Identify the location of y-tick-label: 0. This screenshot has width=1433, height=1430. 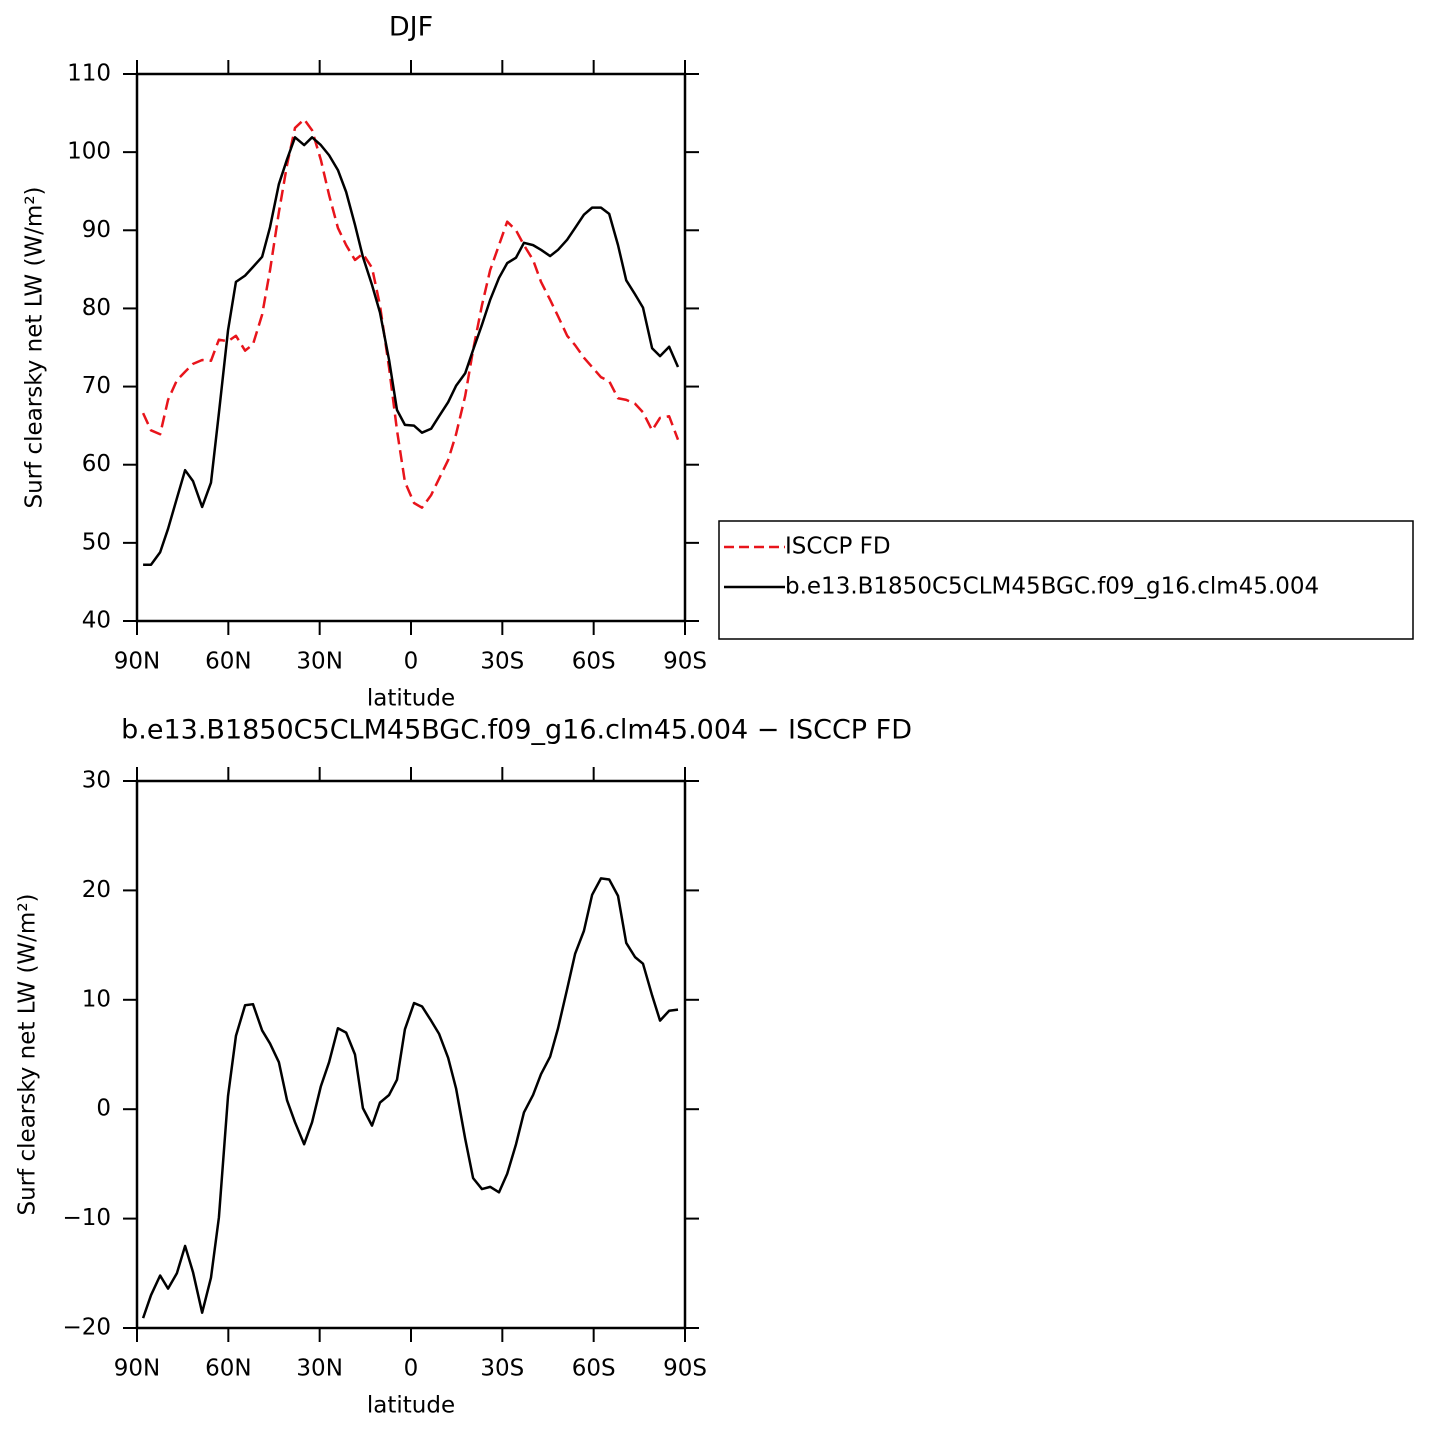
(103, 1109).